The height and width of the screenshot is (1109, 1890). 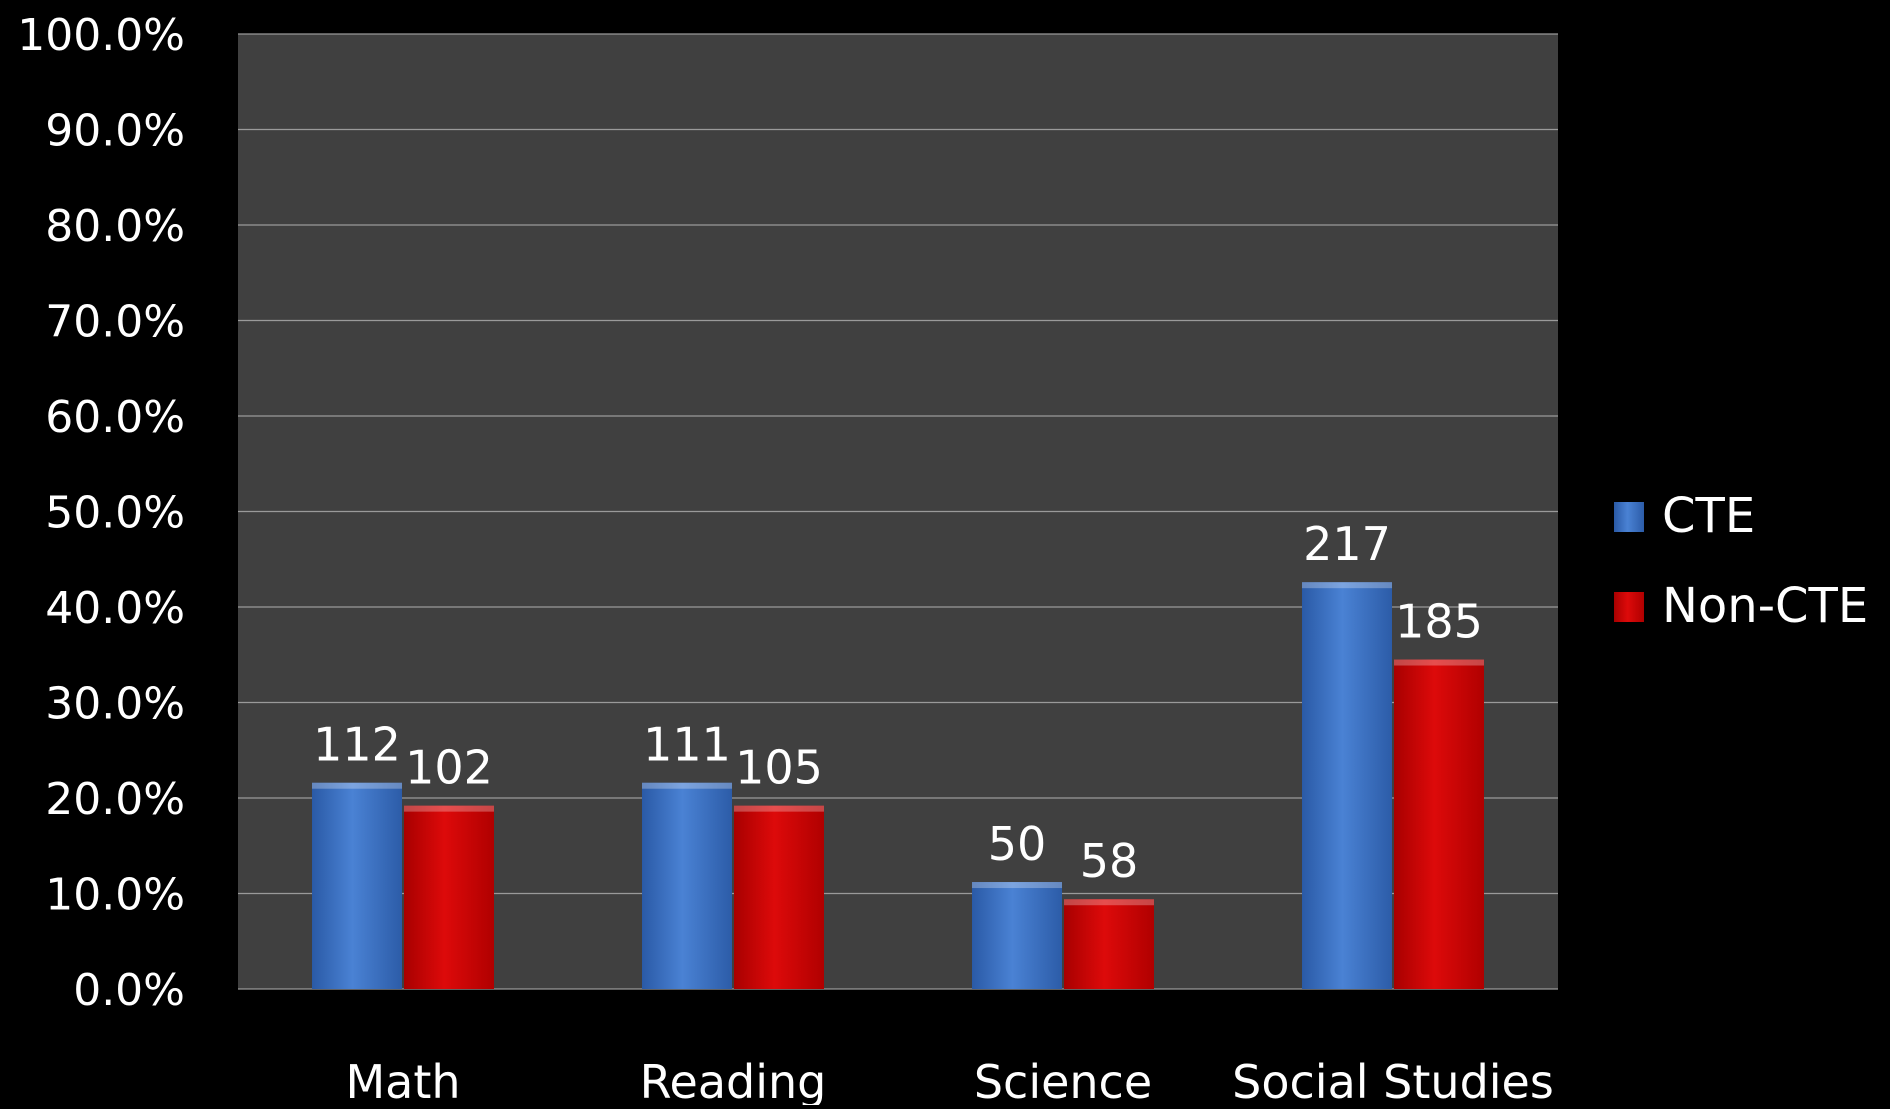 I want to click on data-label: 105, so click(x=779, y=768).